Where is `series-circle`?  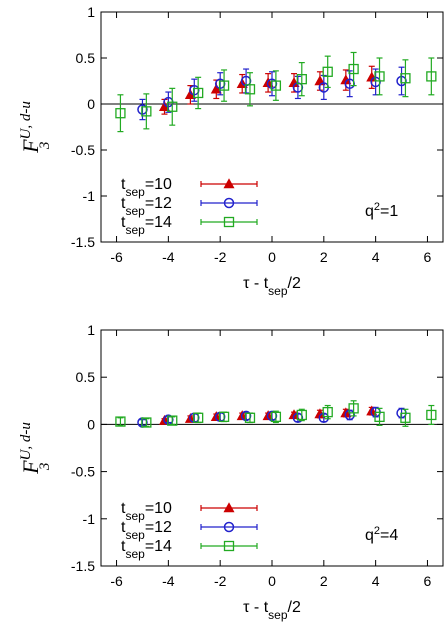
series-circle is located at coordinates (272, 93).